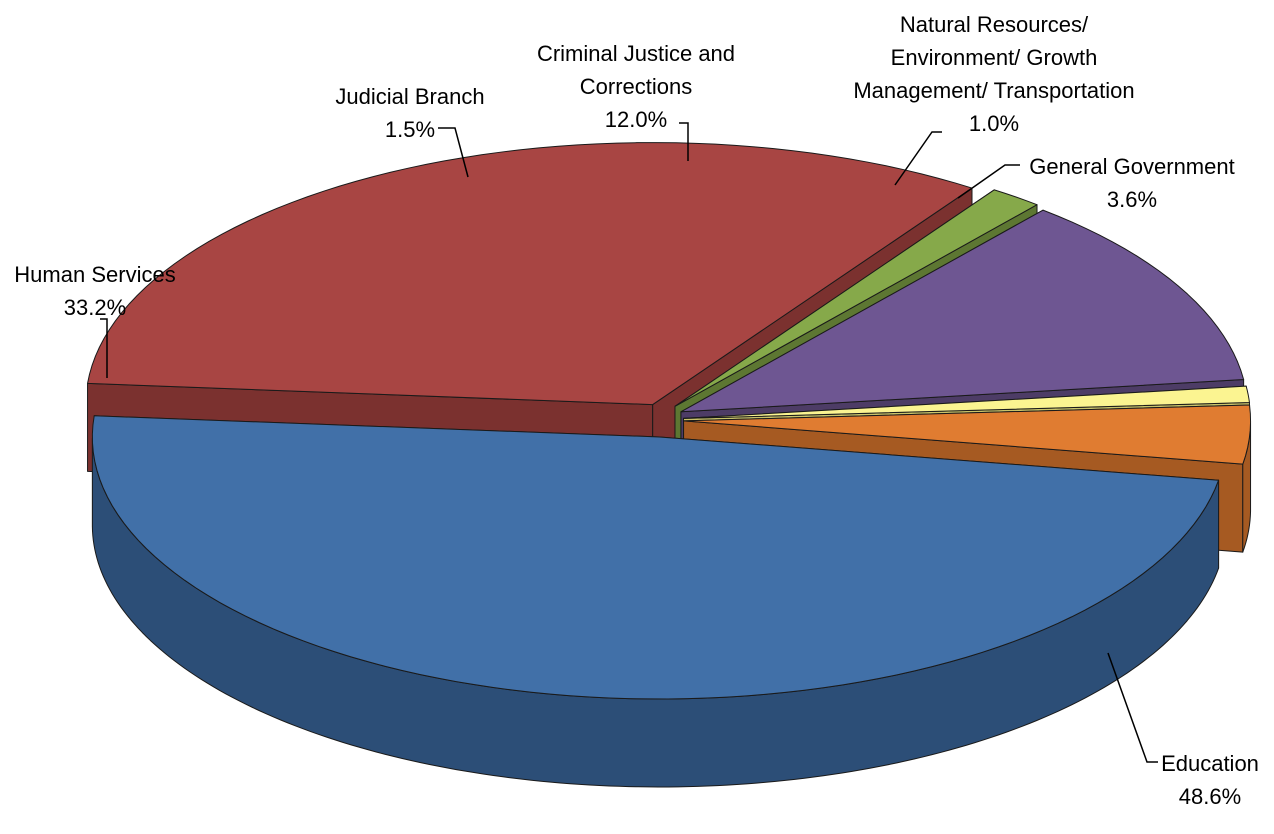 The height and width of the screenshot is (834, 1274). I want to click on slice-value-label: 48.6%, so click(1210, 796).